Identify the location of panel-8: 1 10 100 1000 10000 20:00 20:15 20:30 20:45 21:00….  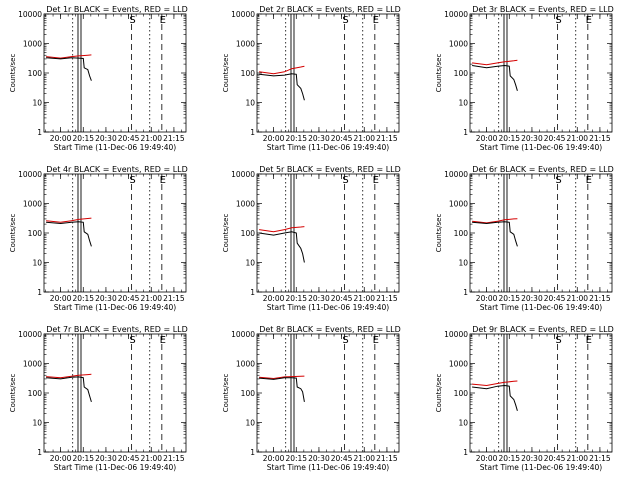
(311, 398).